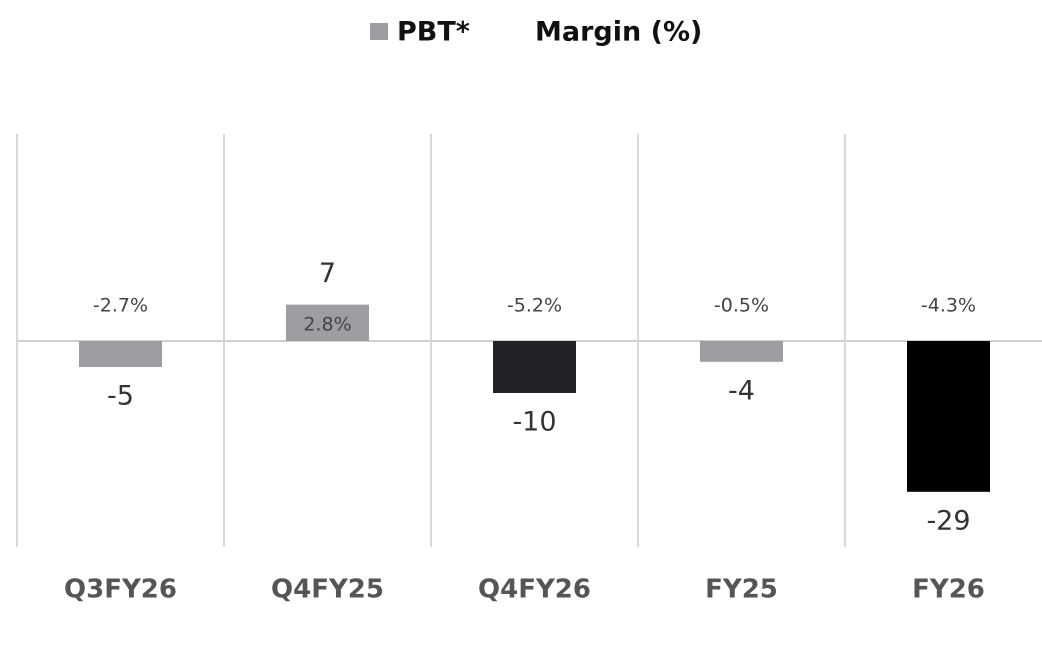 This screenshot has height=645, width=1042. What do you see at coordinates (618, 32) in the screenshot?
I see `legend-label: Margin (%)` at bounding box center [618, 32].